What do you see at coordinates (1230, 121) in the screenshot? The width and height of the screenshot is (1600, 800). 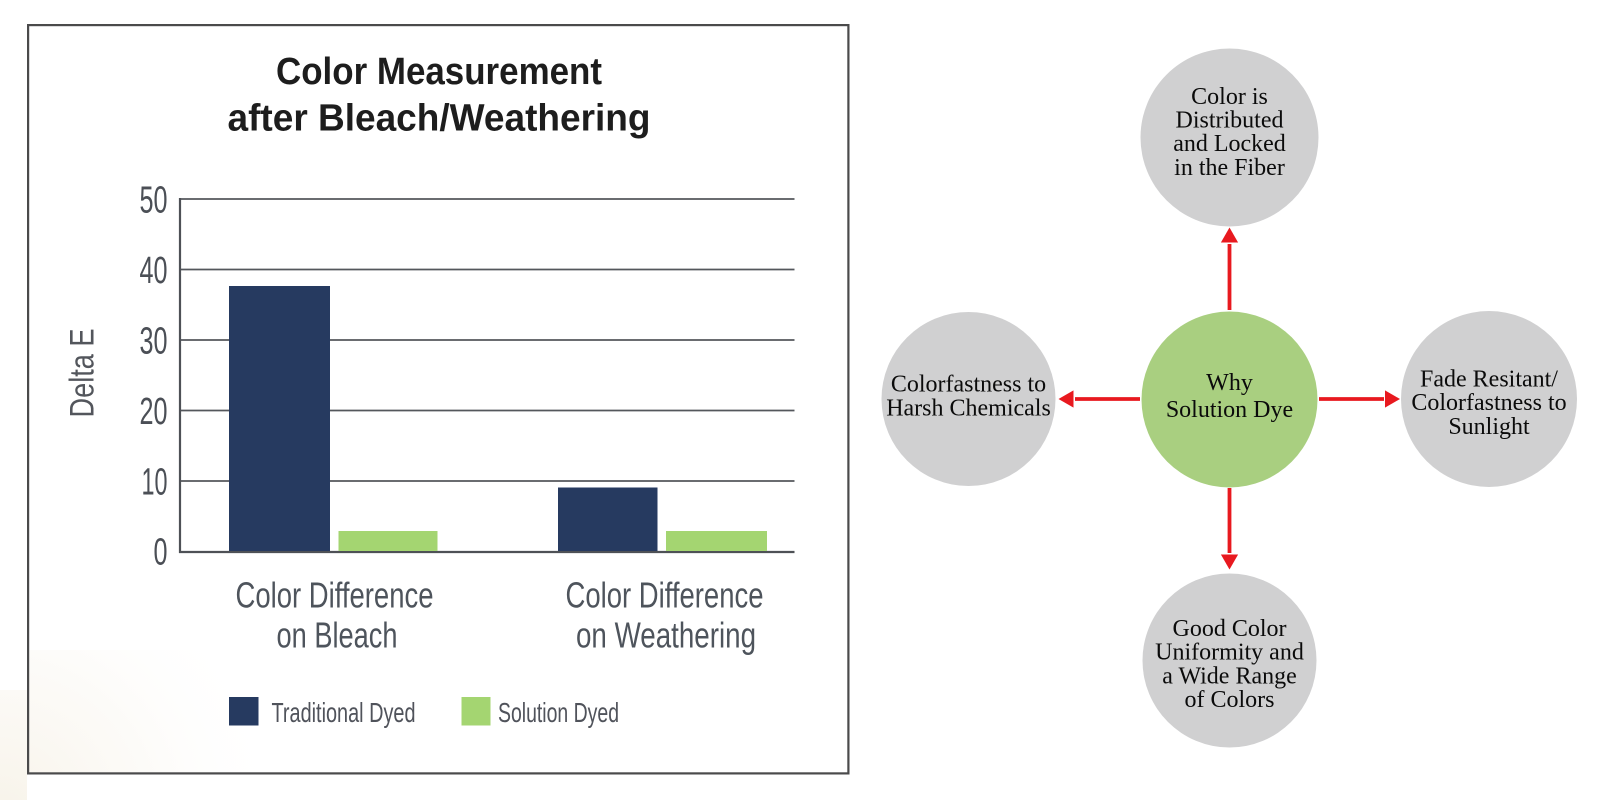 I see `svg-text: Distributed` at bounding box center [1230, 121].